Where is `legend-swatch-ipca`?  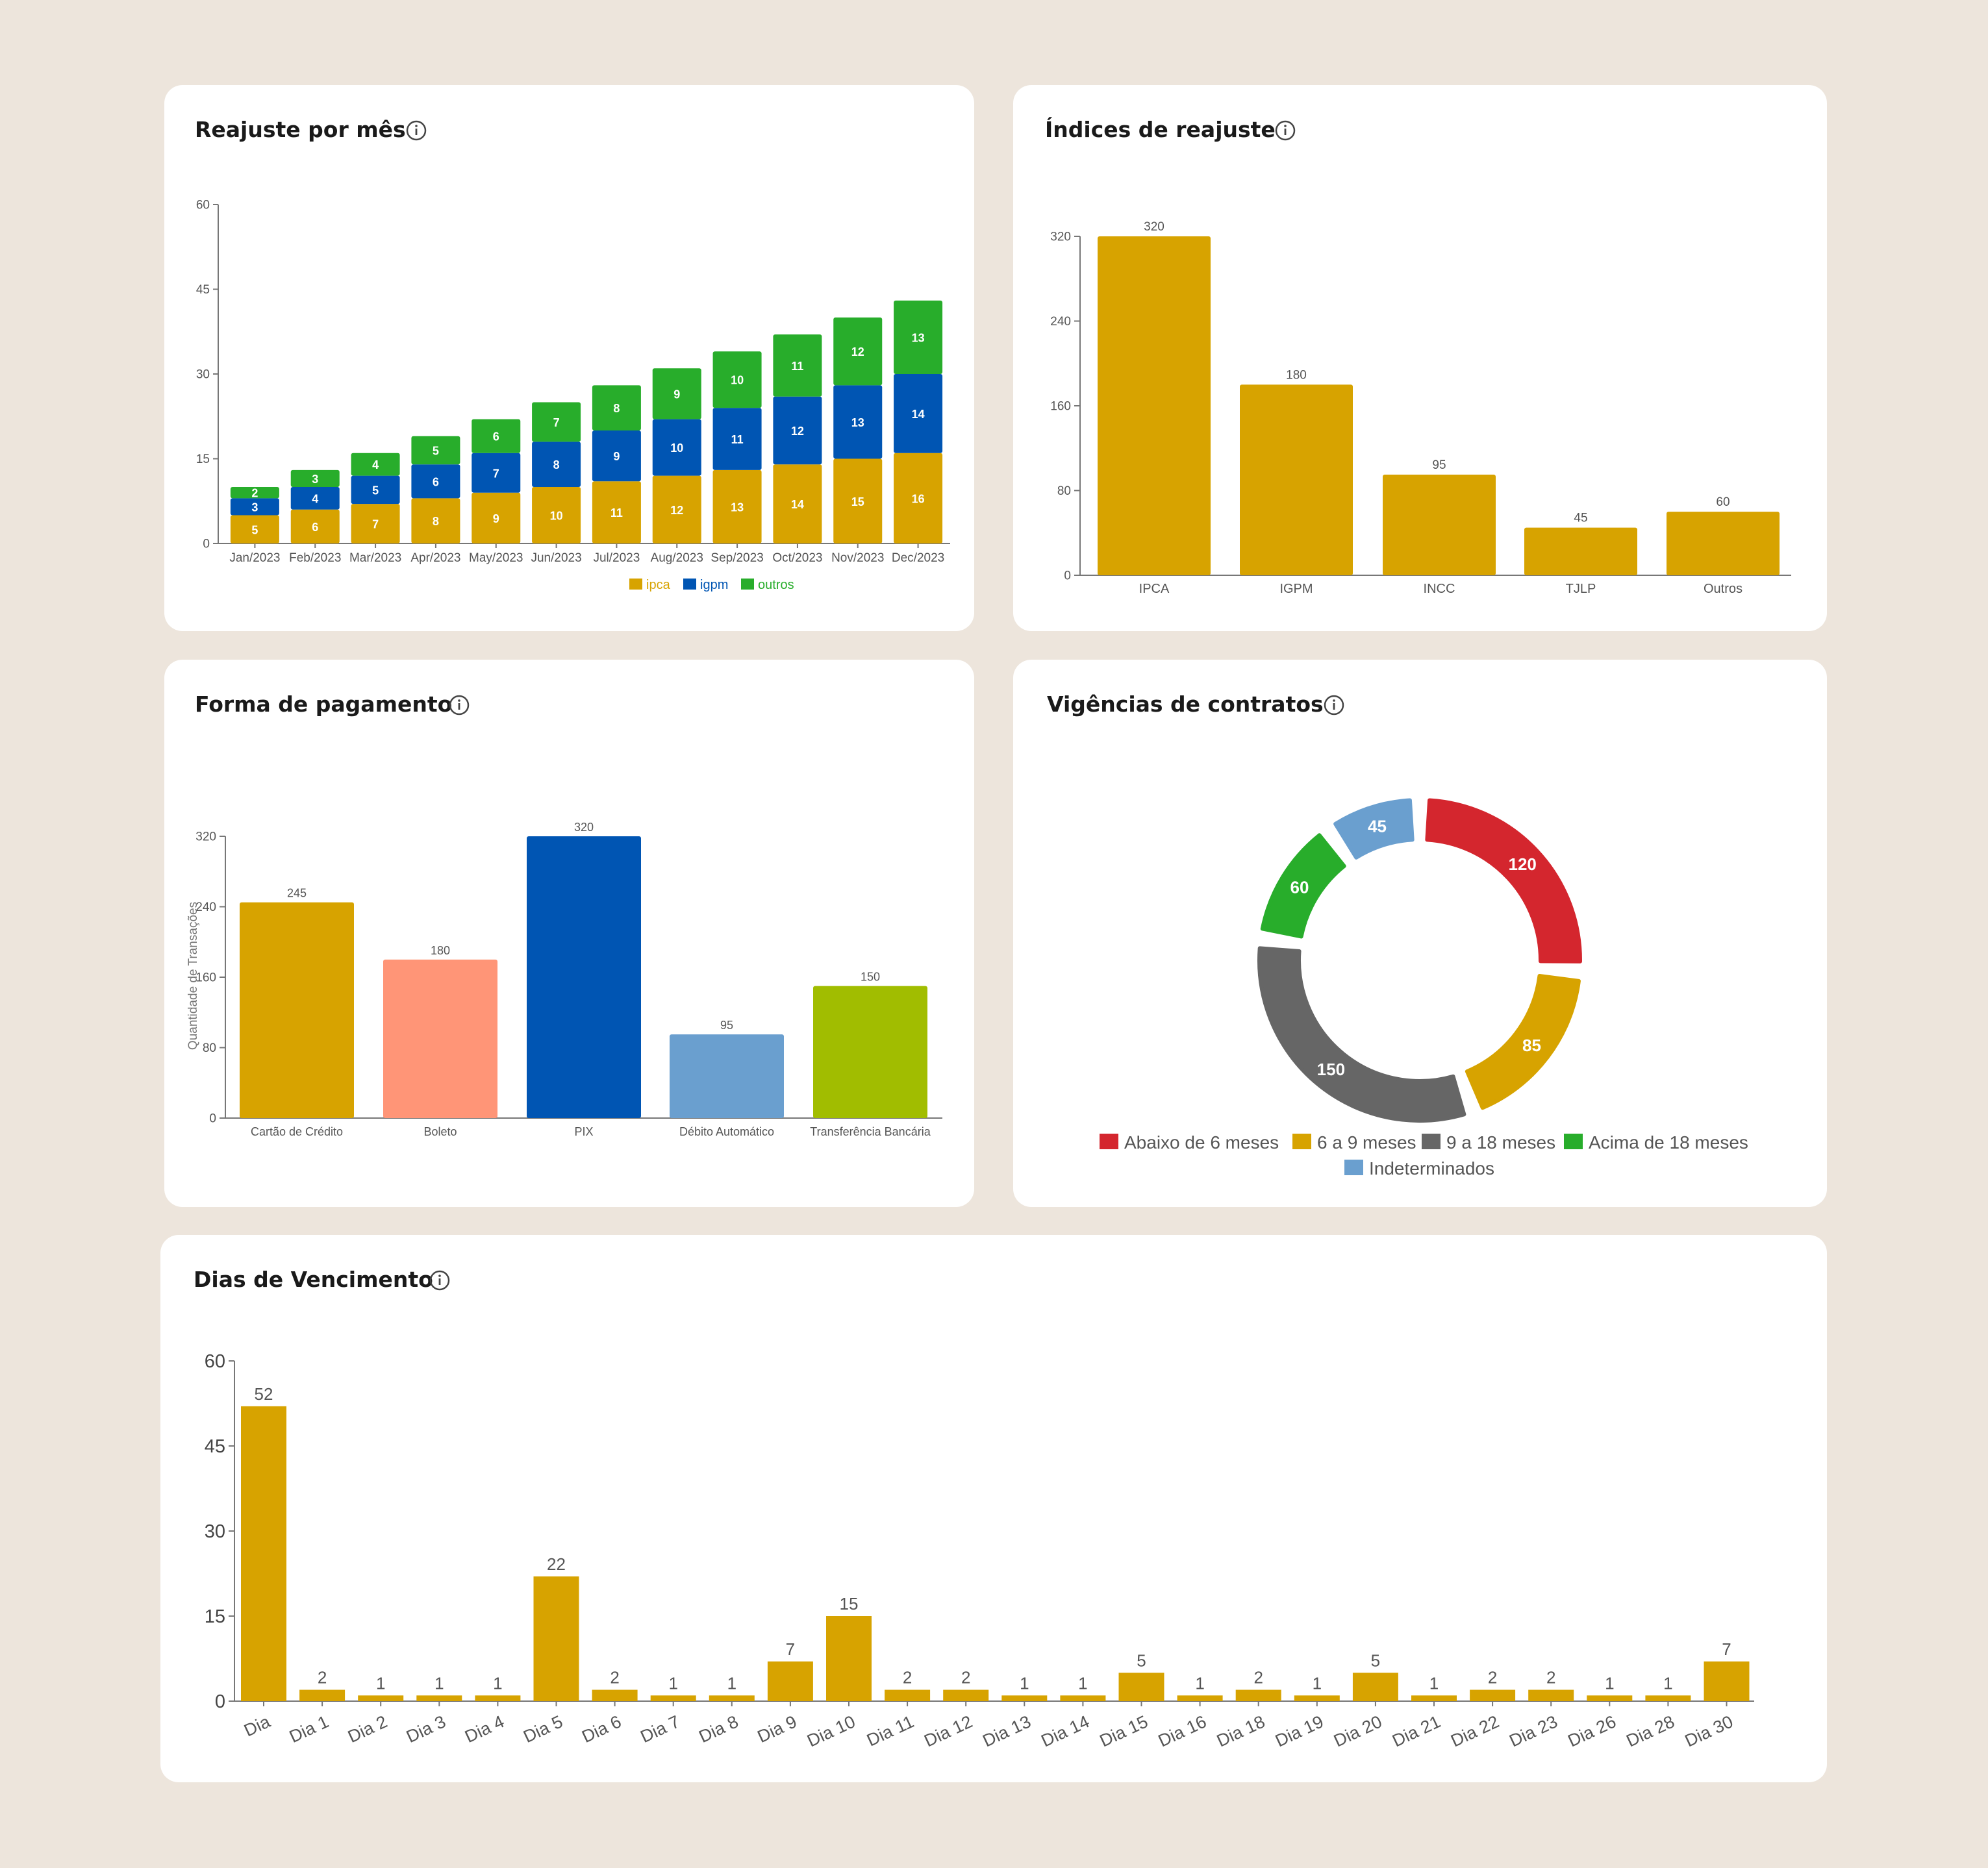
legend-swatch-ipca is located at coordinates (635, 584).